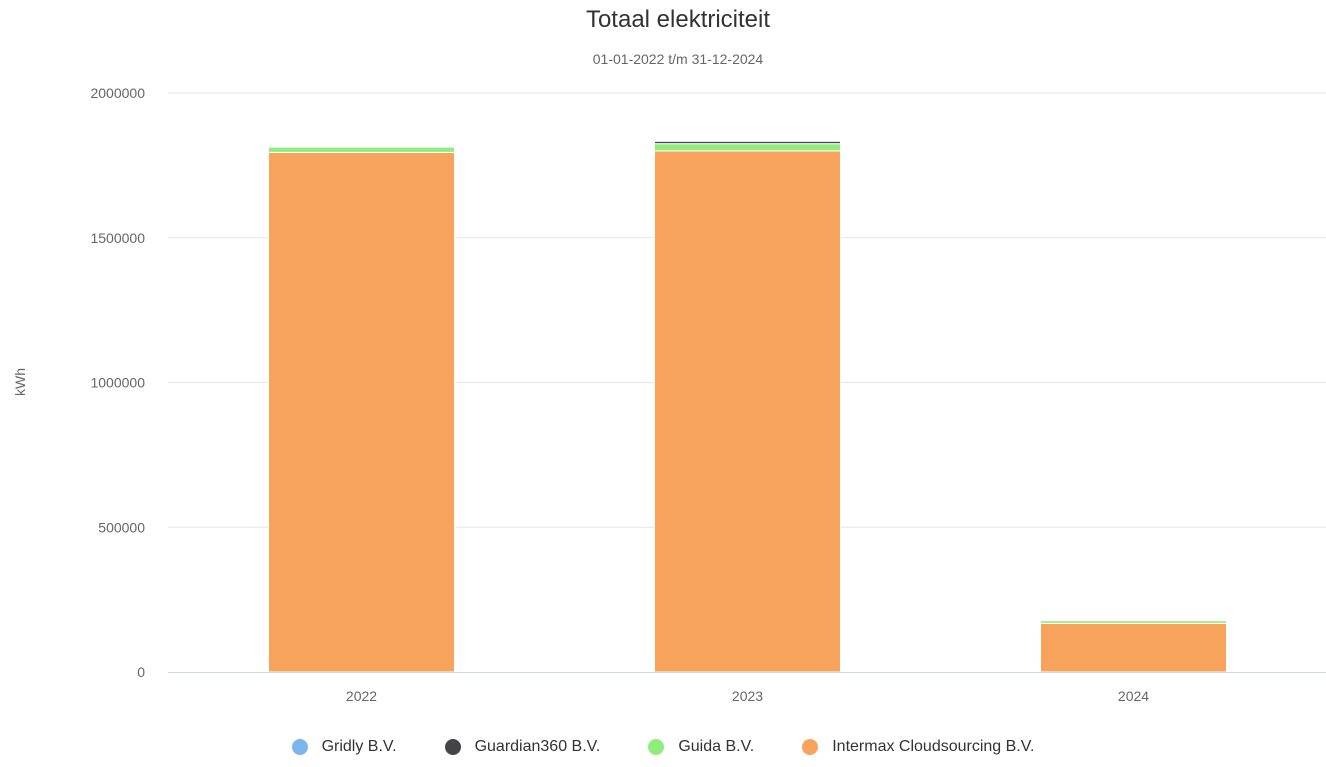 This screenshot has height=767, width=1326. I want to click on legend-item: Guida B.V., so click(701, 747).